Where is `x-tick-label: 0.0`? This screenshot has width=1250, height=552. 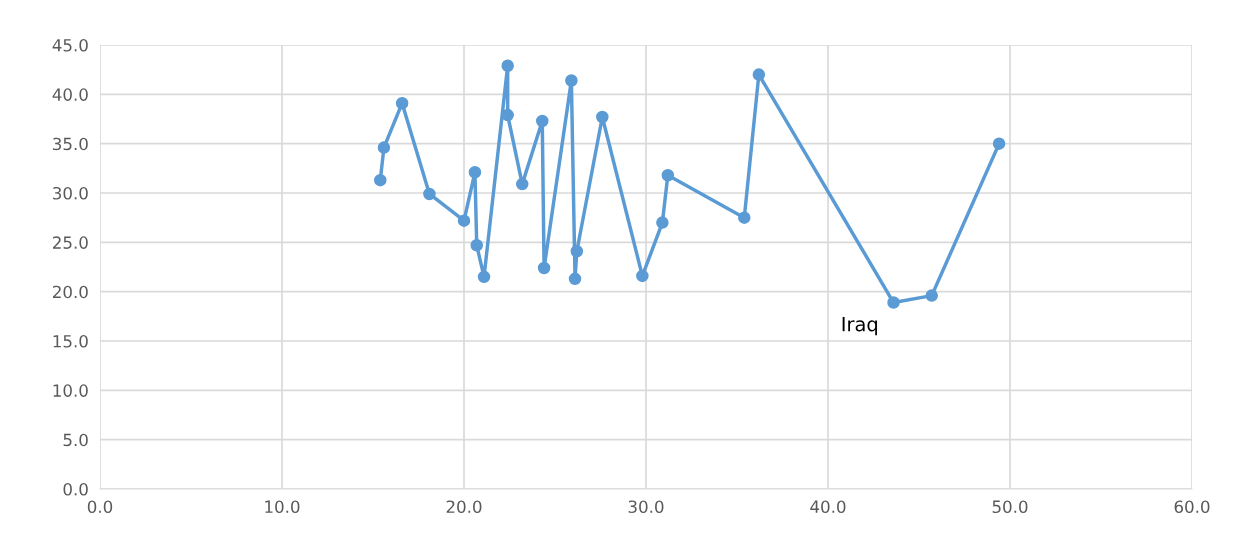 x-tick-label: 0.0 is located at coordinates (100, 507).